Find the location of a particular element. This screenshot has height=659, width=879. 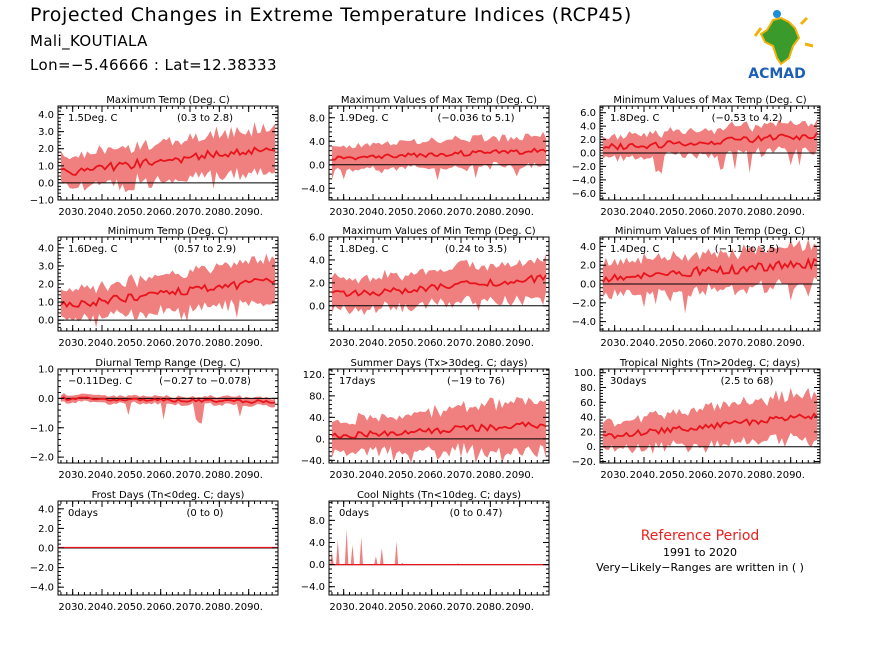

median-change-label: 1.5Deg. C is located at coordinates (92, 118).